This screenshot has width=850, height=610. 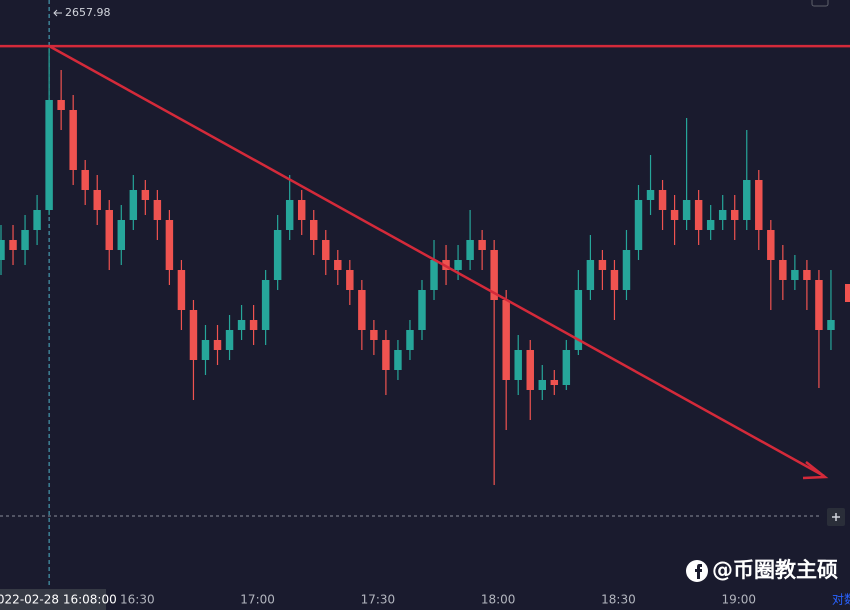 What do you see at coordinates (257, 600) in the screenshot?
I see `x-tick-label: 17:00` at bounding box center [257, 600].